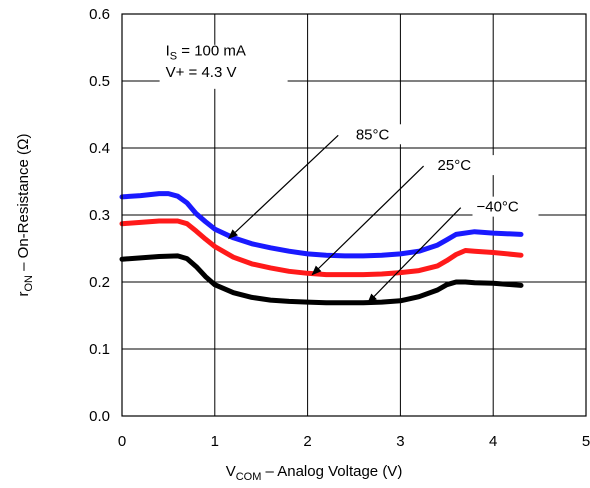 The height and width of the screenshot is (488, 590). I want to click on y-tick-label: 0.5, so click(99, 81).